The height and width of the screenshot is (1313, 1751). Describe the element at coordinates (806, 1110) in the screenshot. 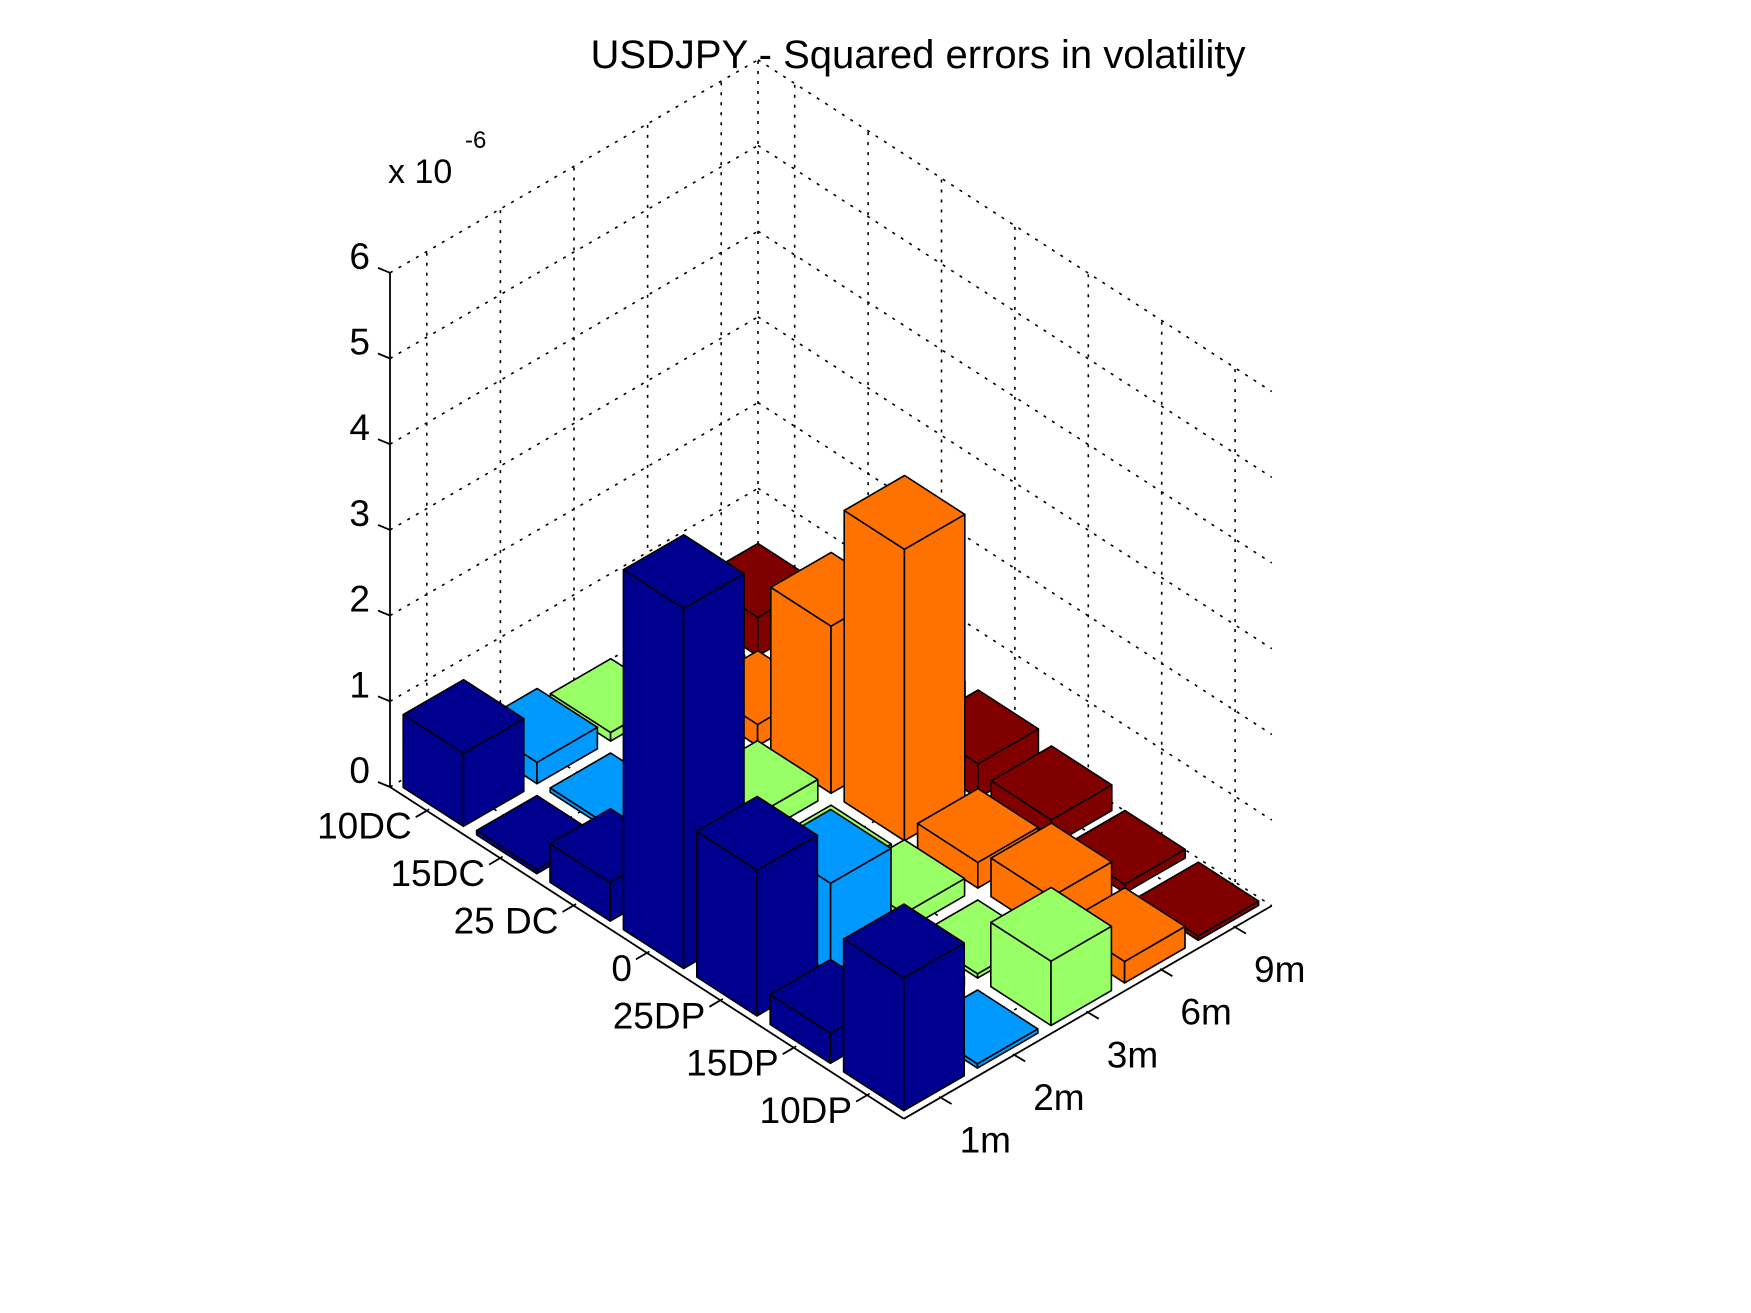

I see `x-tick-label-6: 10DP` at that location.